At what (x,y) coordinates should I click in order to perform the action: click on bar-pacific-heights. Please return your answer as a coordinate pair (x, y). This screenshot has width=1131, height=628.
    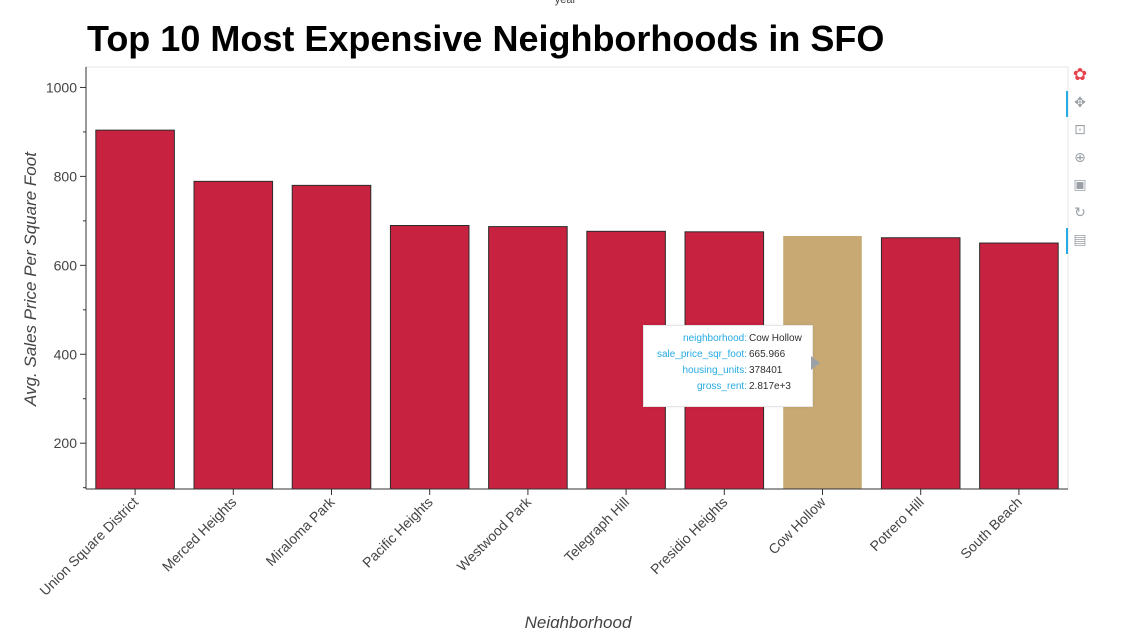
    Looking at the image, I should click on (429, 357).